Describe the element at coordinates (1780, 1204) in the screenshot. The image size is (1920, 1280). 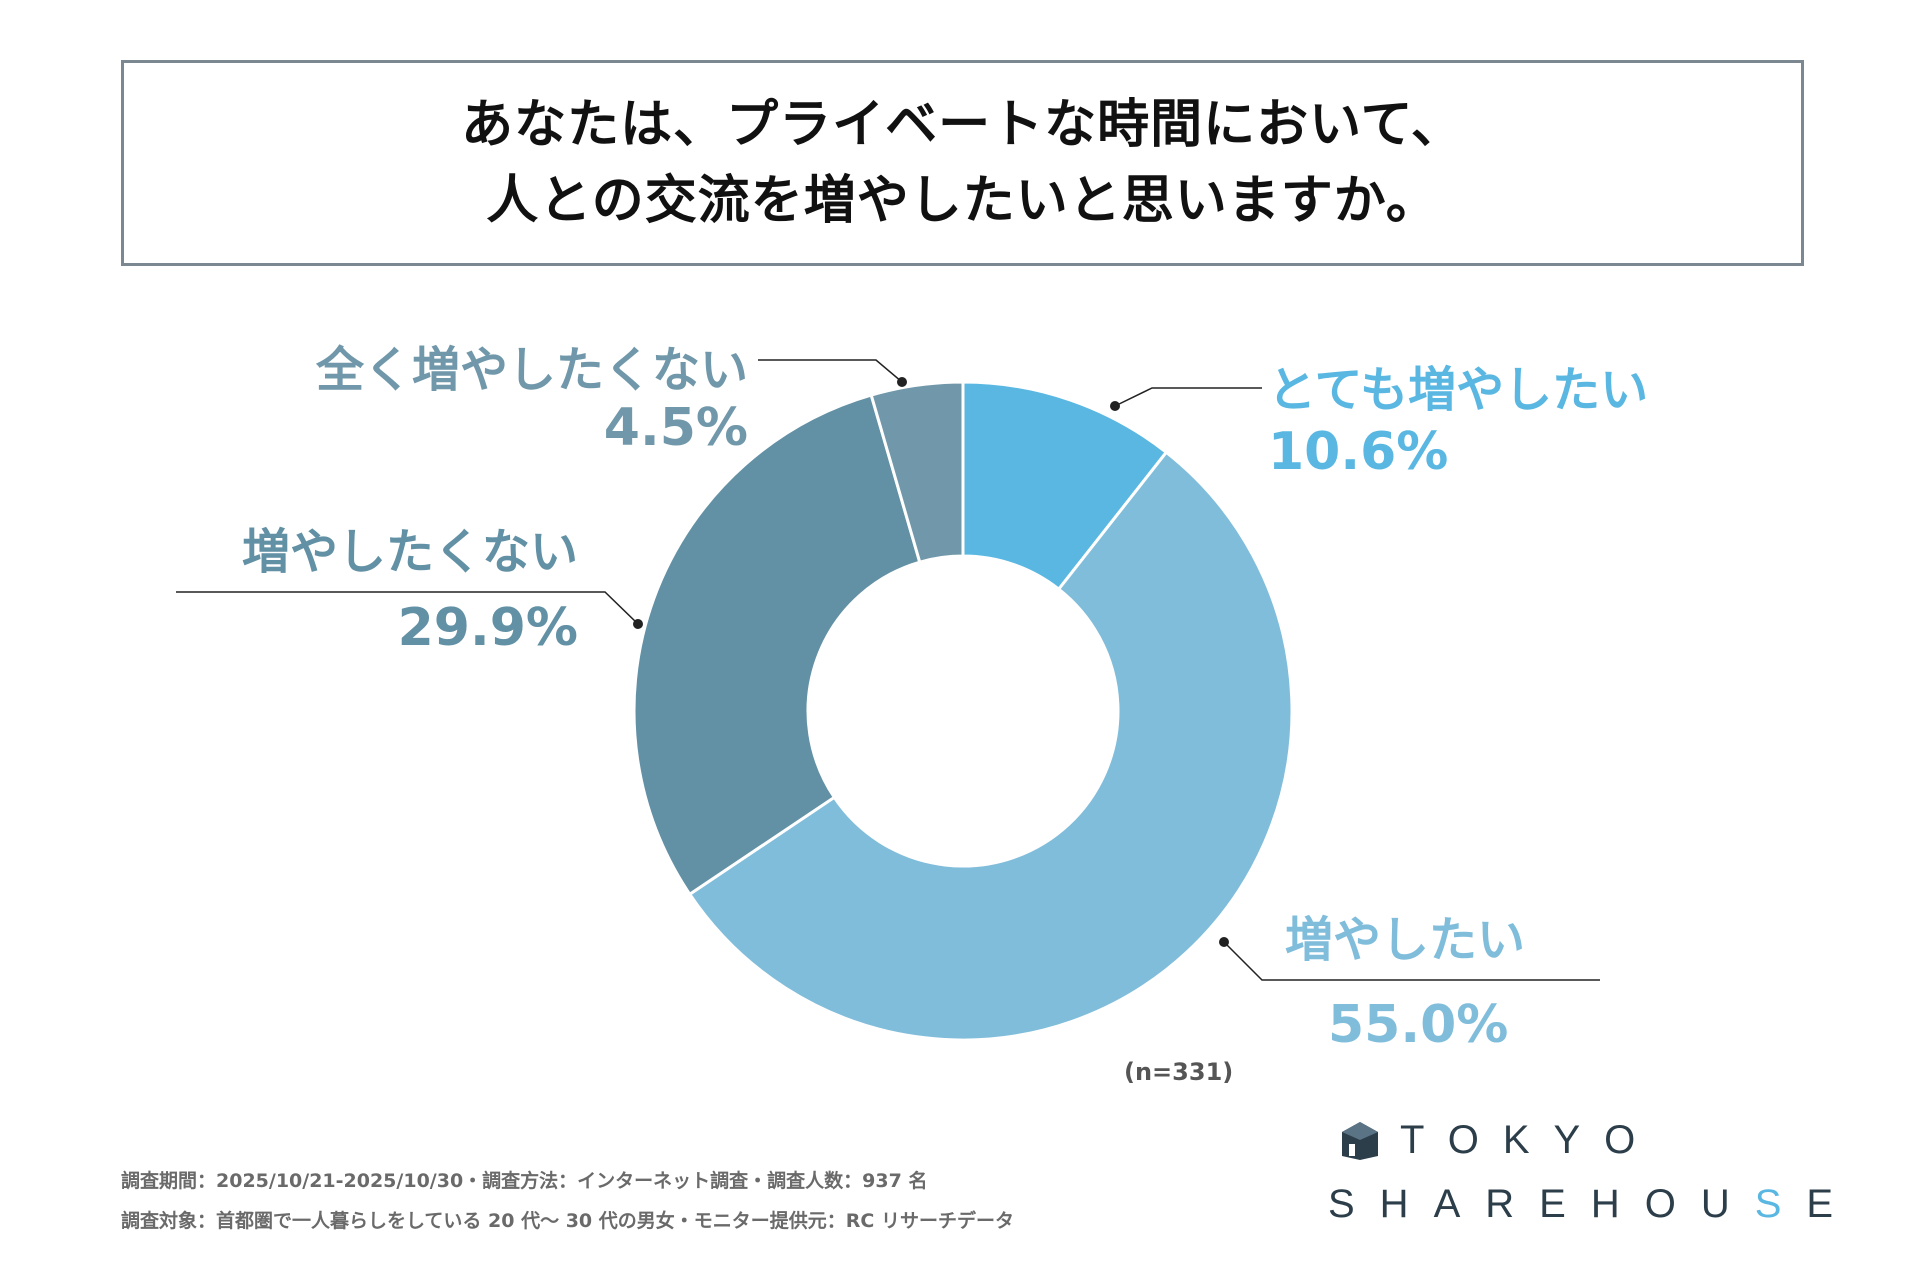
I see `logo-text-s-accent: S` at that location.